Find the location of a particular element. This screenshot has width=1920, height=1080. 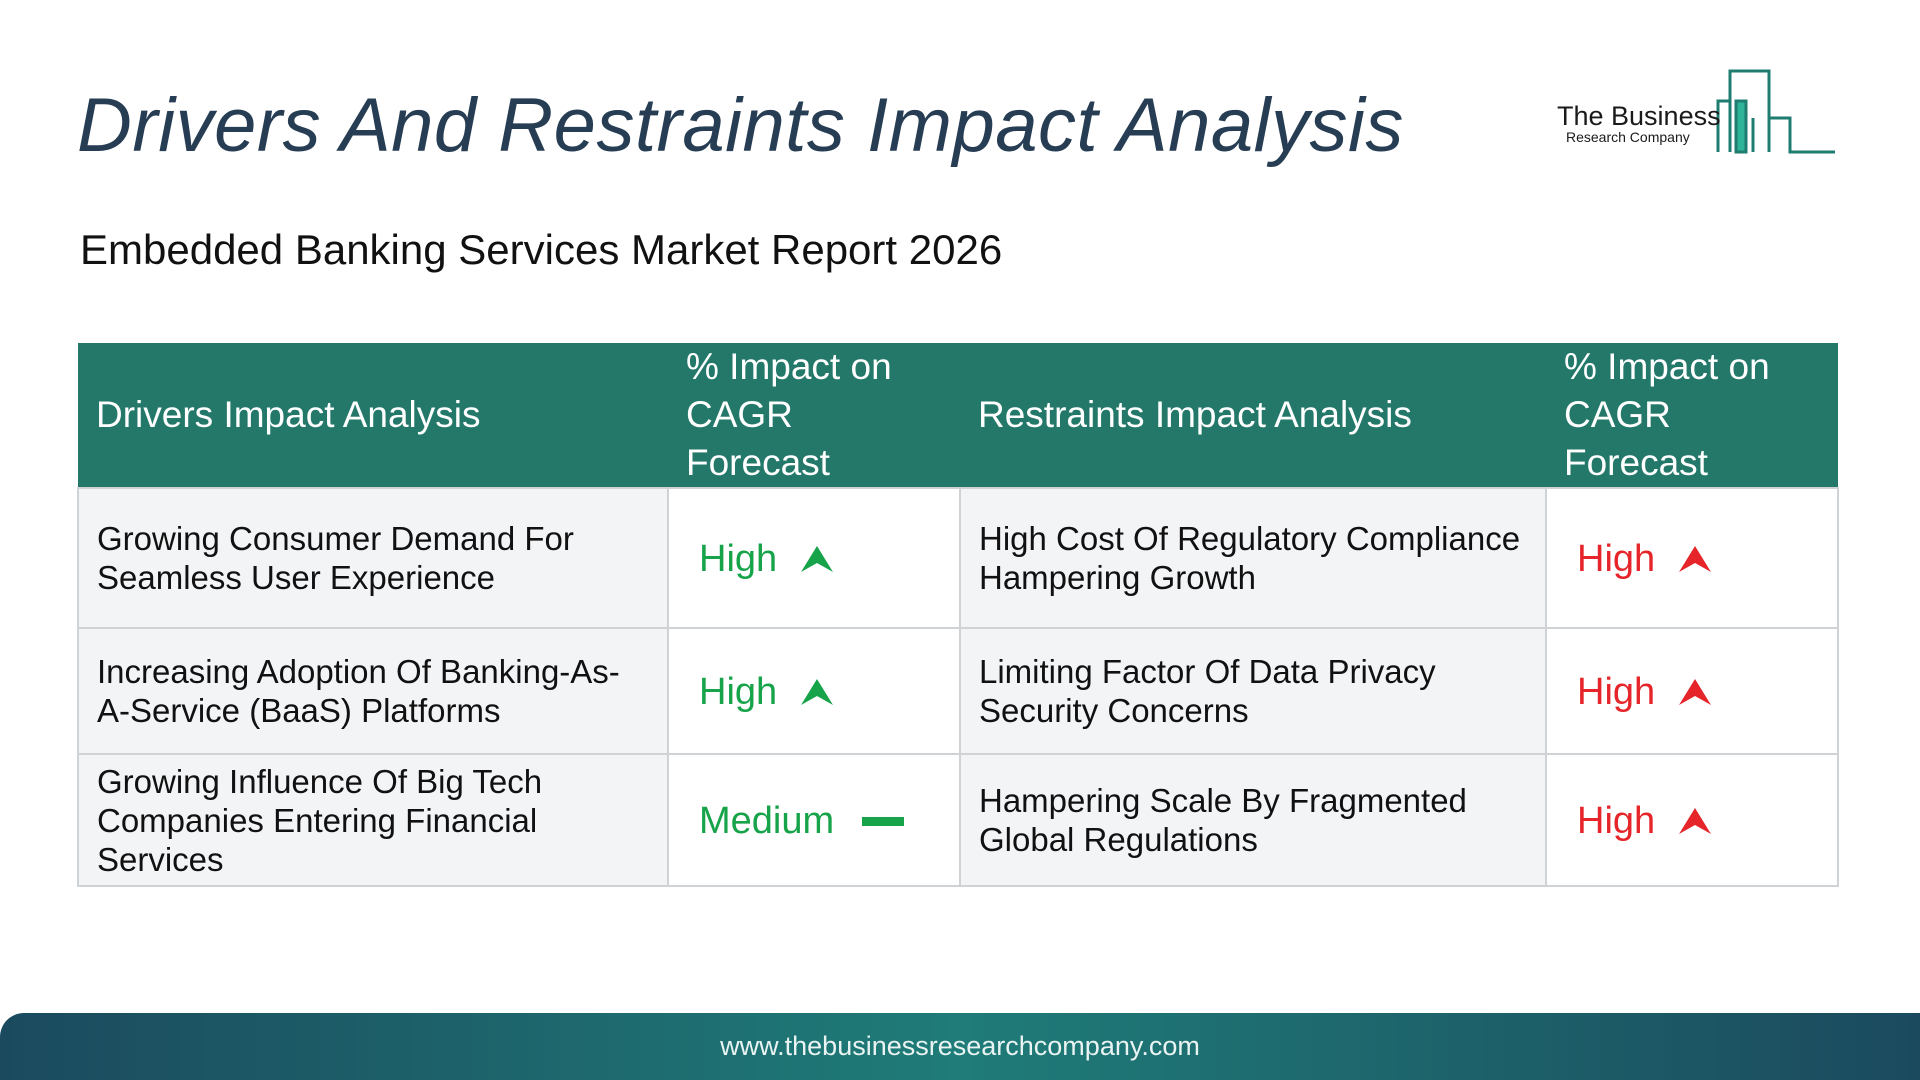

header-restraints-impact: % Impact on CAGR Forecast is located at coordinates (1692, 415).